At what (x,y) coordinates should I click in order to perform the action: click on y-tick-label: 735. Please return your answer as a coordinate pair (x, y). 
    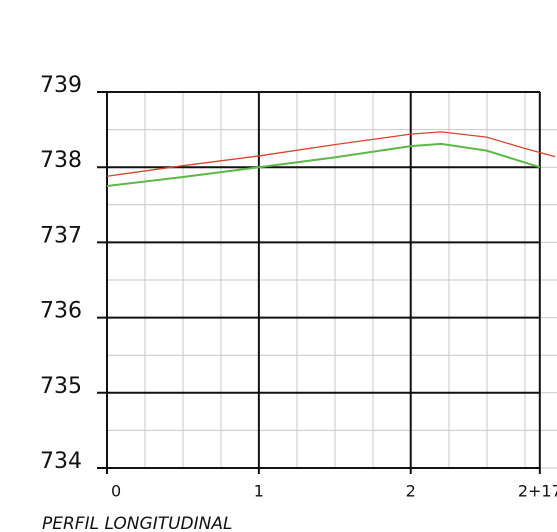
    Looking at the image, I should click on (61, 386).